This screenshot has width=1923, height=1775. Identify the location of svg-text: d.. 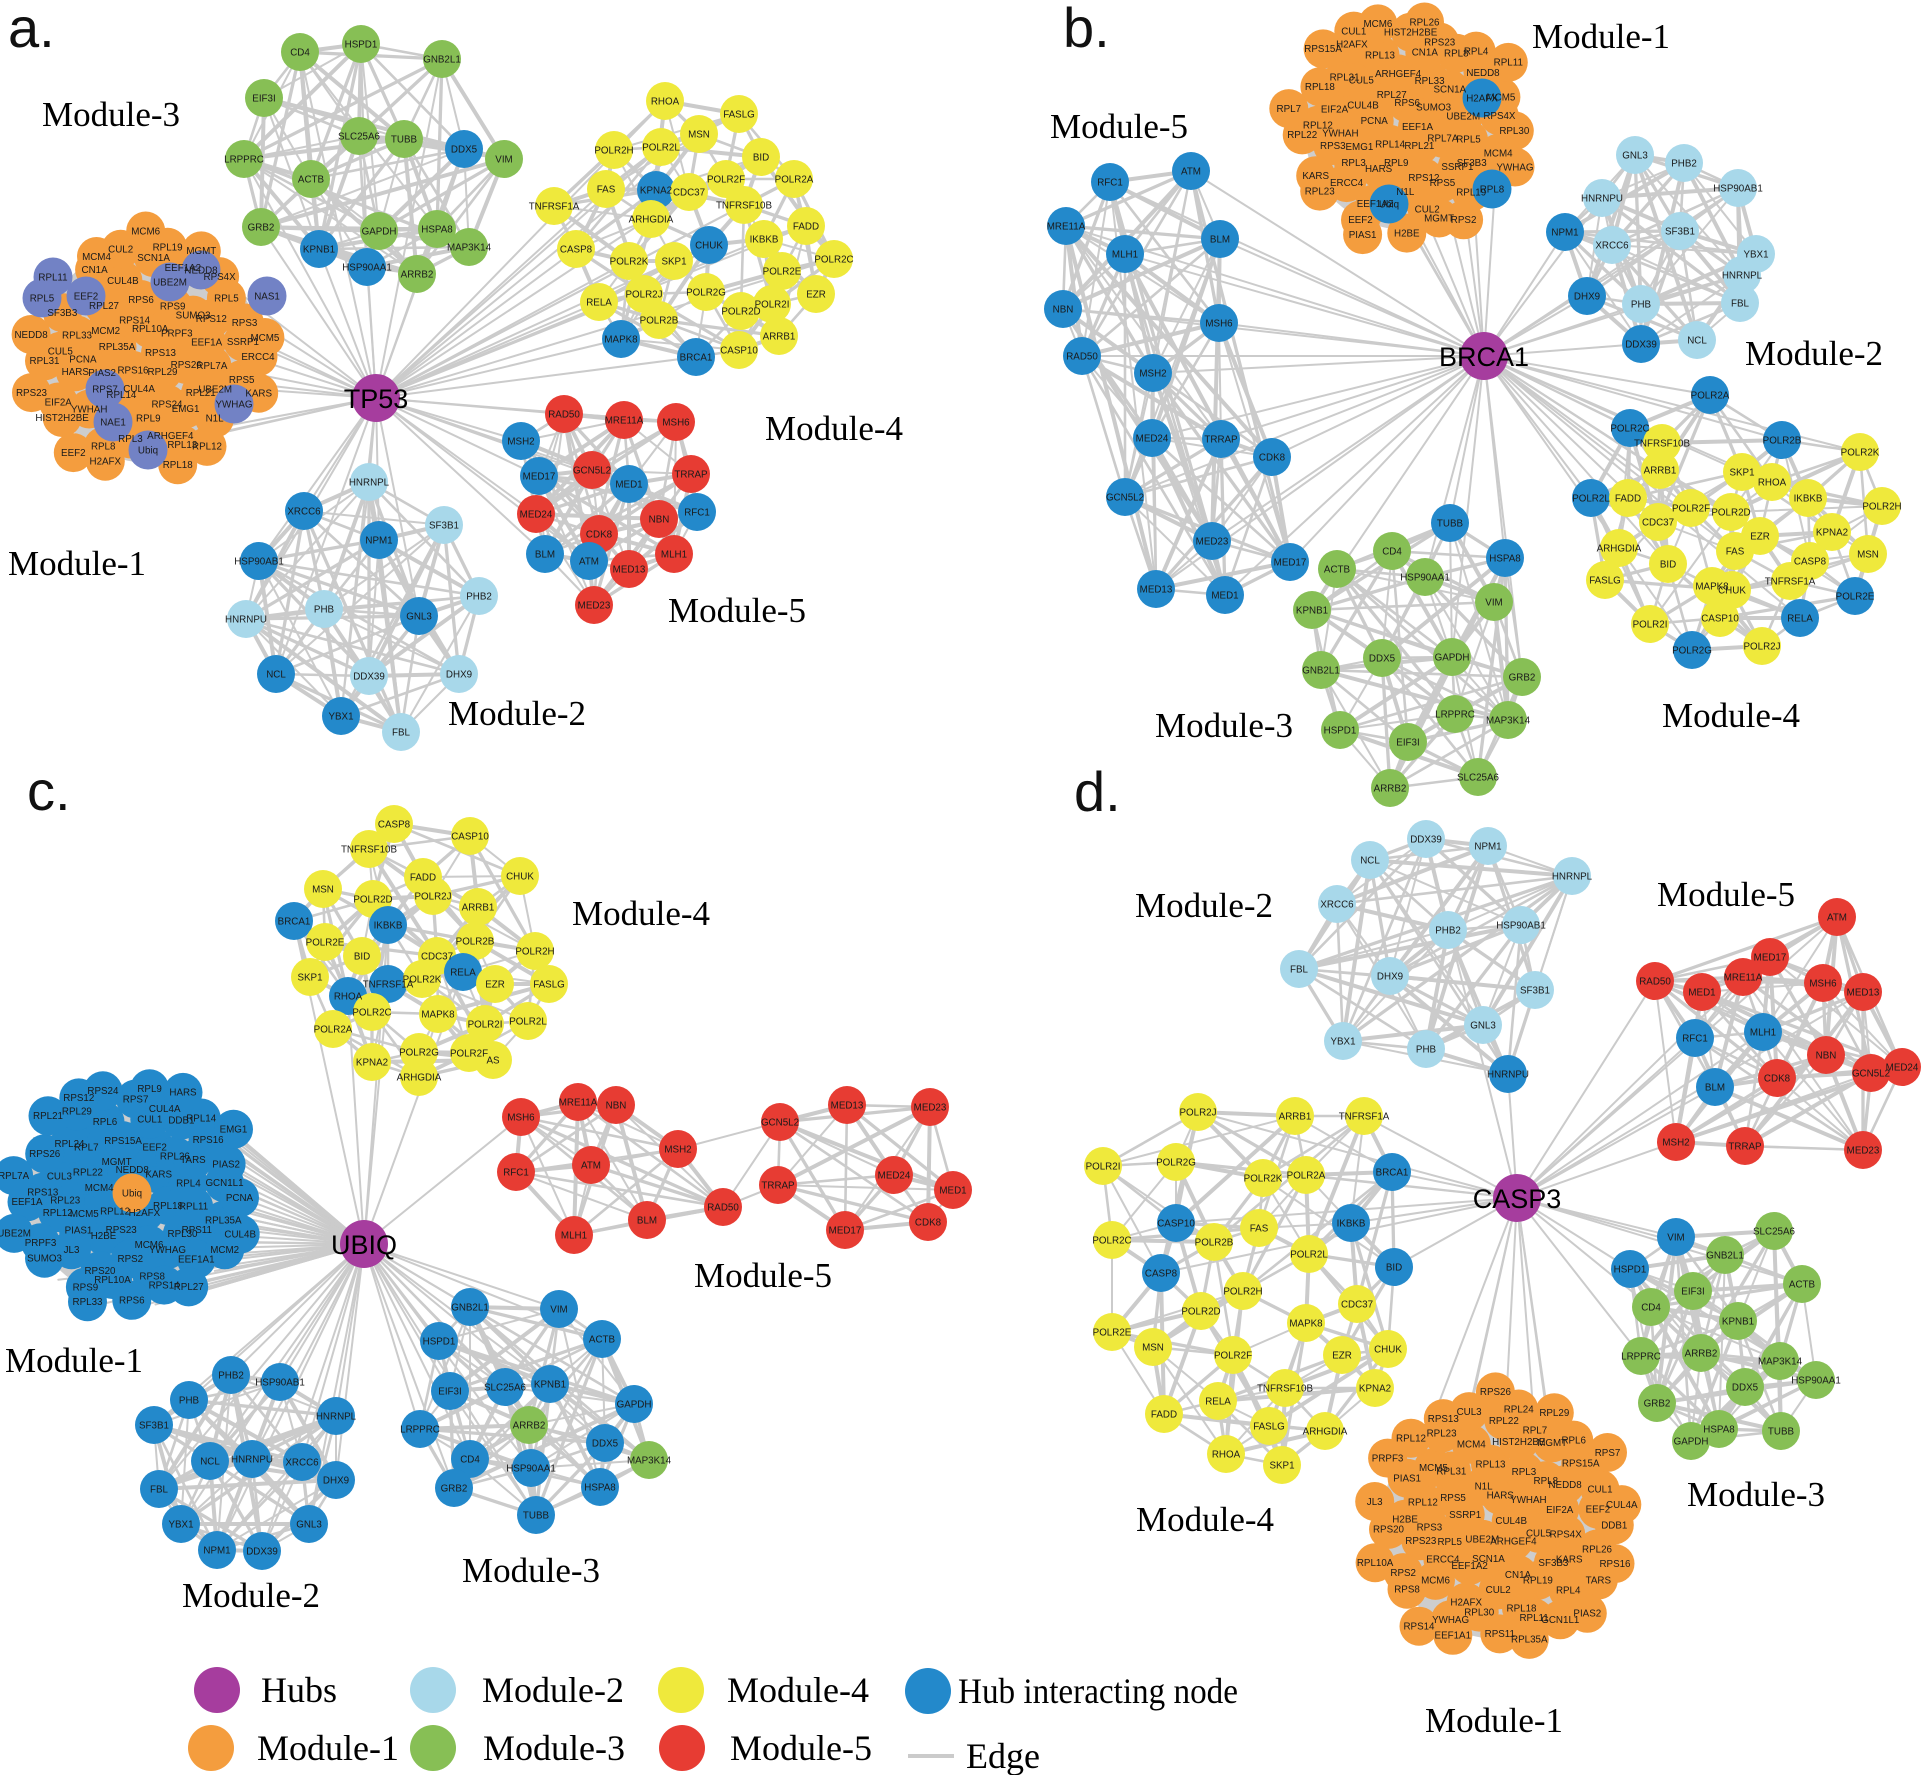
(1097, 791).